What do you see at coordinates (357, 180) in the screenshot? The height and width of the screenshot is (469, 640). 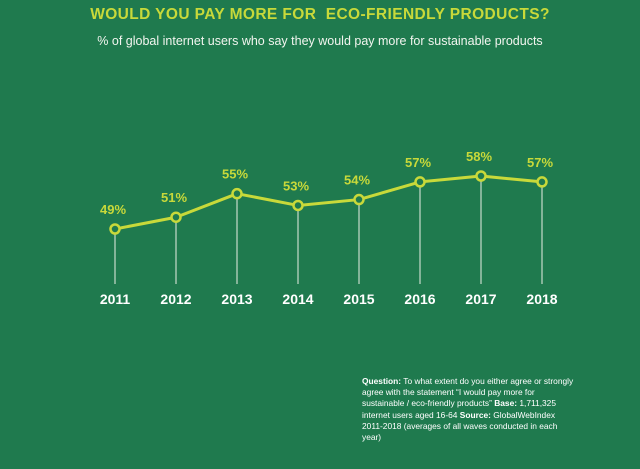 I see `data-label-2015: 54%` at bounding box center [357, 180].